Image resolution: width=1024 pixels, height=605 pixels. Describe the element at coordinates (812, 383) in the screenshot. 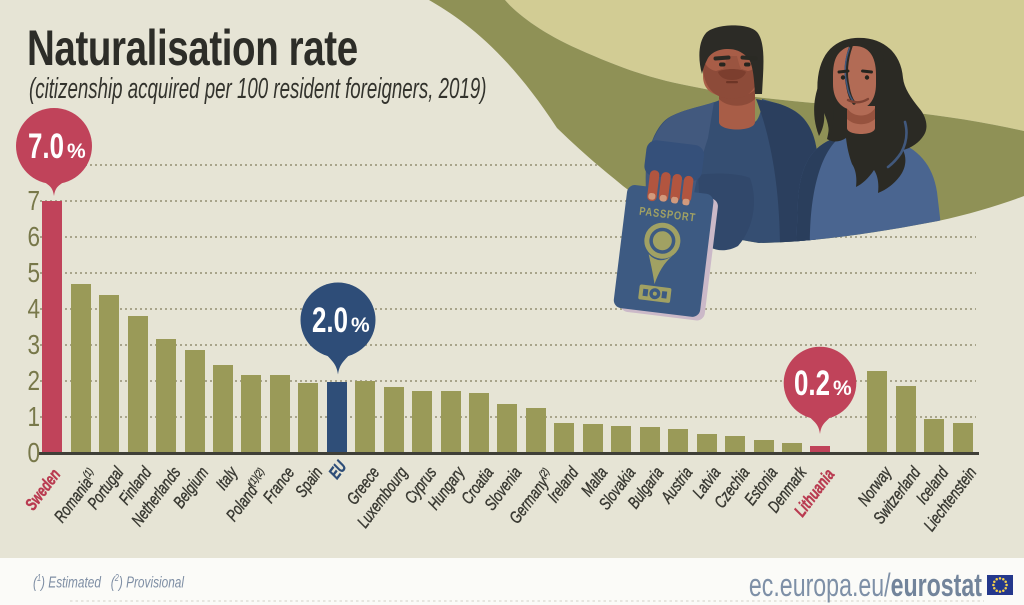

I see `svg-text: 0.2` at that location.